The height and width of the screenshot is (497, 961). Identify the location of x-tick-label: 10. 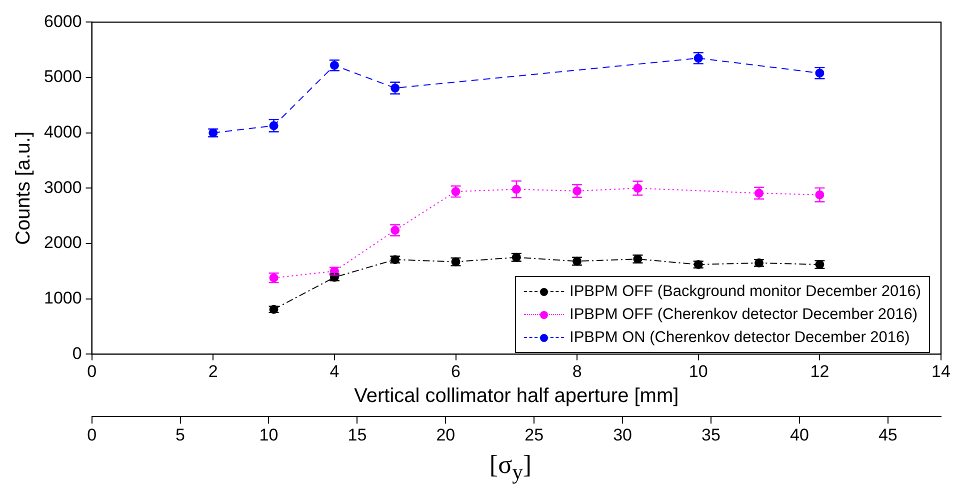
(698, 372).